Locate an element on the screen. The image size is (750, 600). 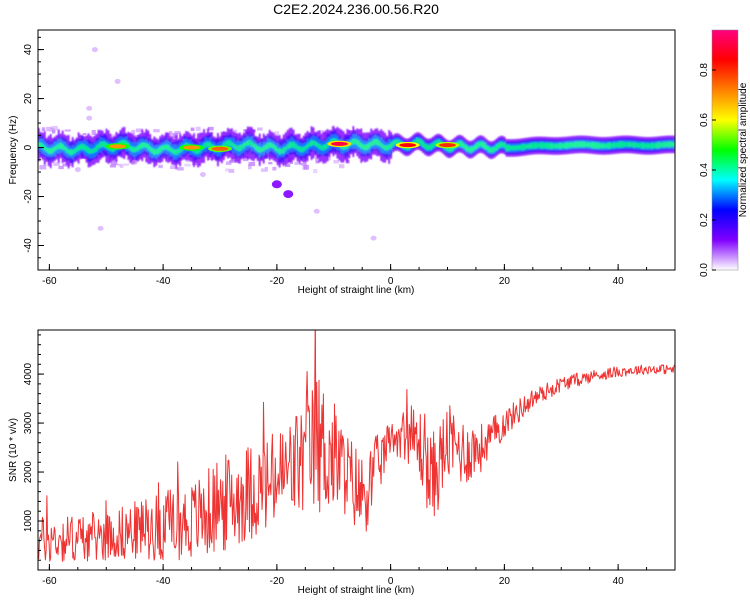
x-tick-label: 0 is located at coordinates (391, 581).